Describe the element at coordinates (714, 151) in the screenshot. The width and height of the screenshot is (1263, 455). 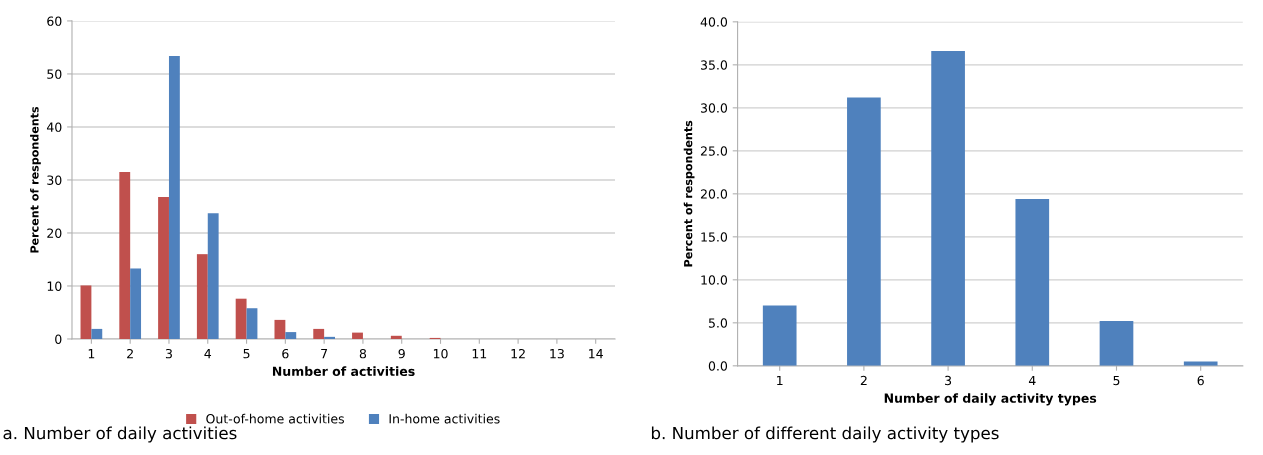
I see `y-tick-label: 25.0` at that location.